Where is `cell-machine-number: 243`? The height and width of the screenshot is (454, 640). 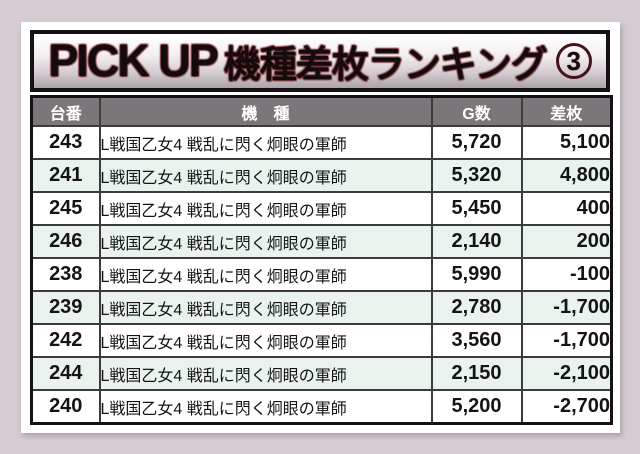 cell-machine-number: 243 is located at coordinates (65, 142).